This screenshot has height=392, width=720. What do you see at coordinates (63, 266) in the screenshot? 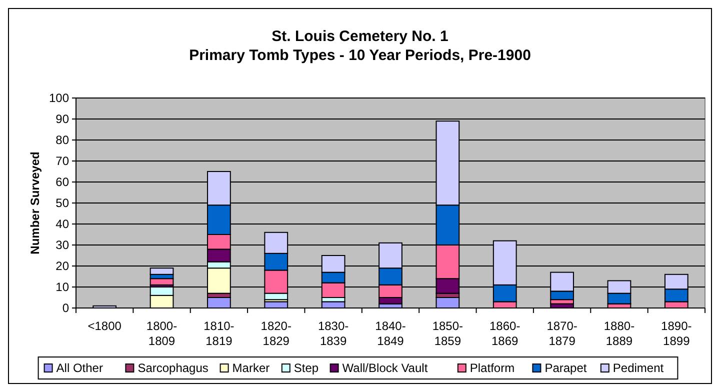
I see `y-tick-label: 20` at bounding box center [63, 266].